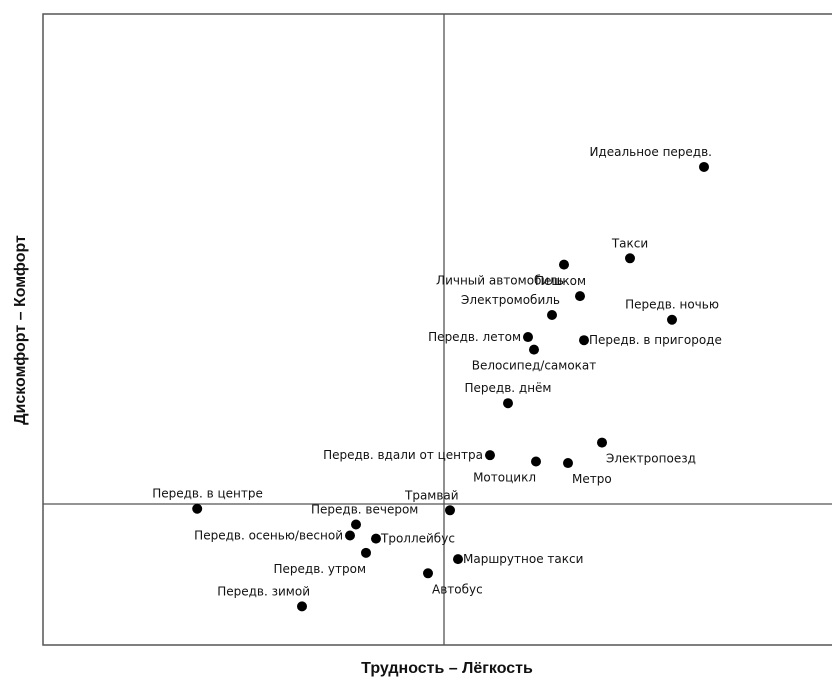 This screenshot has width=832, height=680. Describe the element at coordinates (319, 569) in the screenshot. I see `point-label: Передв. утром` at that location.